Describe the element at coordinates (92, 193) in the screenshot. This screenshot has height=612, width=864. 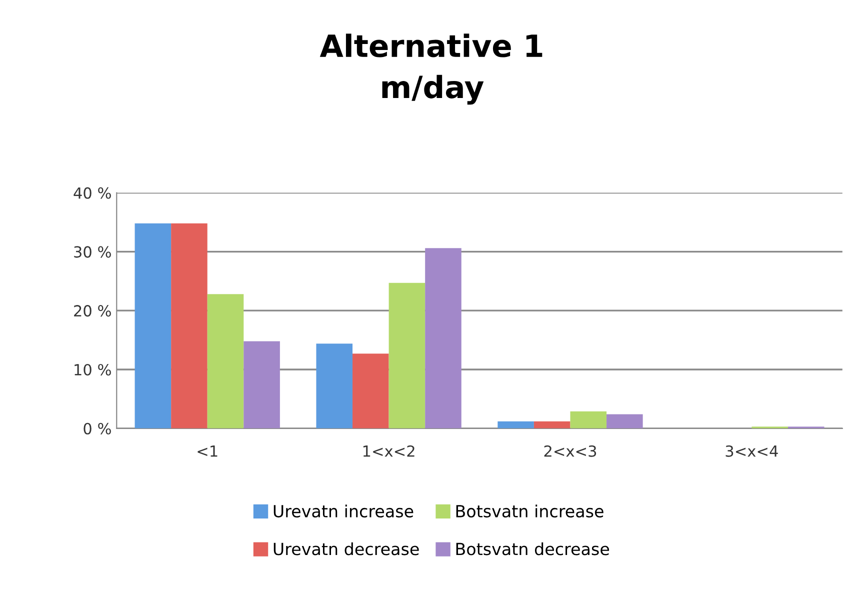
I see `y-tick-label: 40 %` at that location.